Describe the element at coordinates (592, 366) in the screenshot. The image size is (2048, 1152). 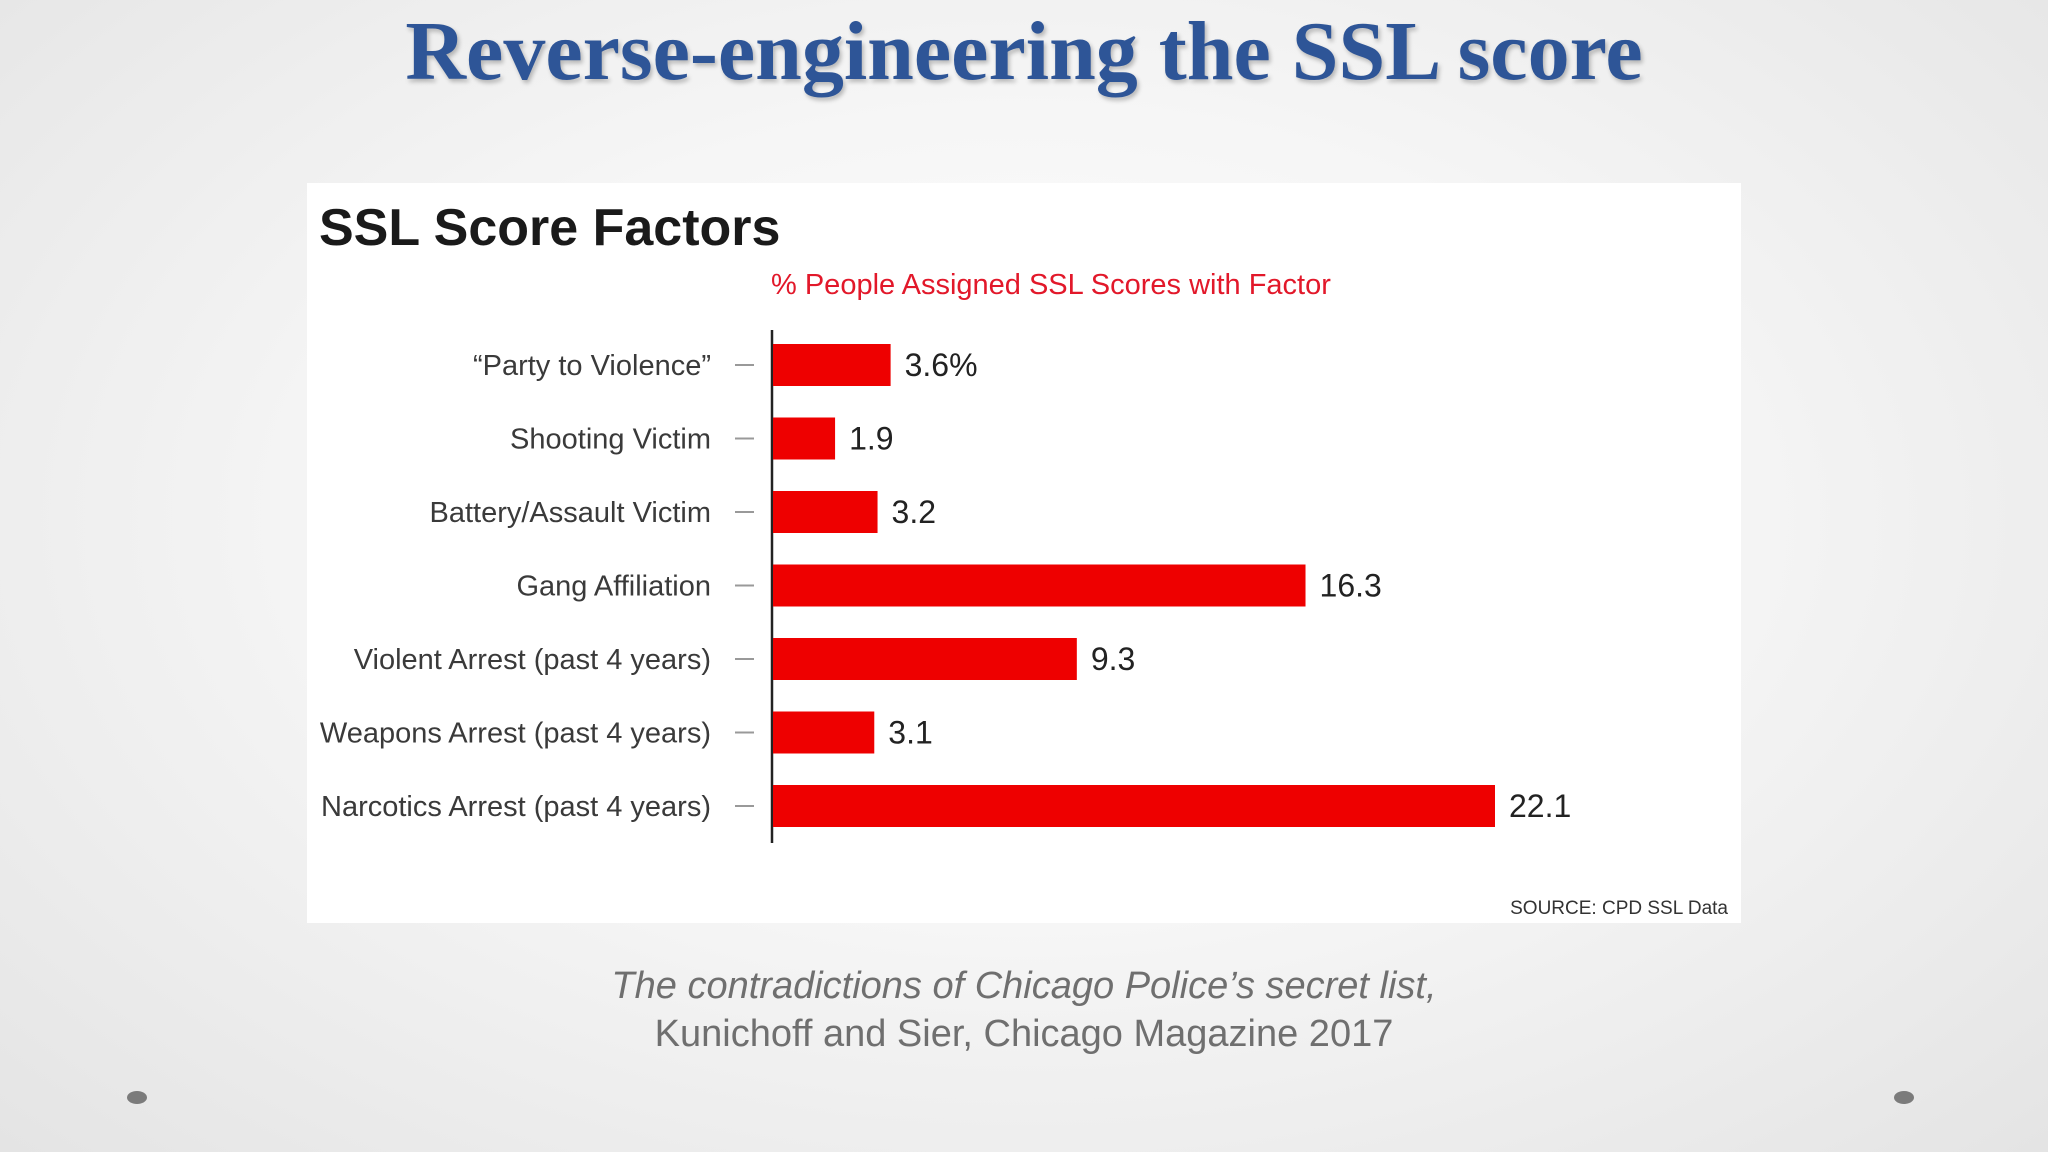
I see `category-label: “Party to Violence”` at that location.